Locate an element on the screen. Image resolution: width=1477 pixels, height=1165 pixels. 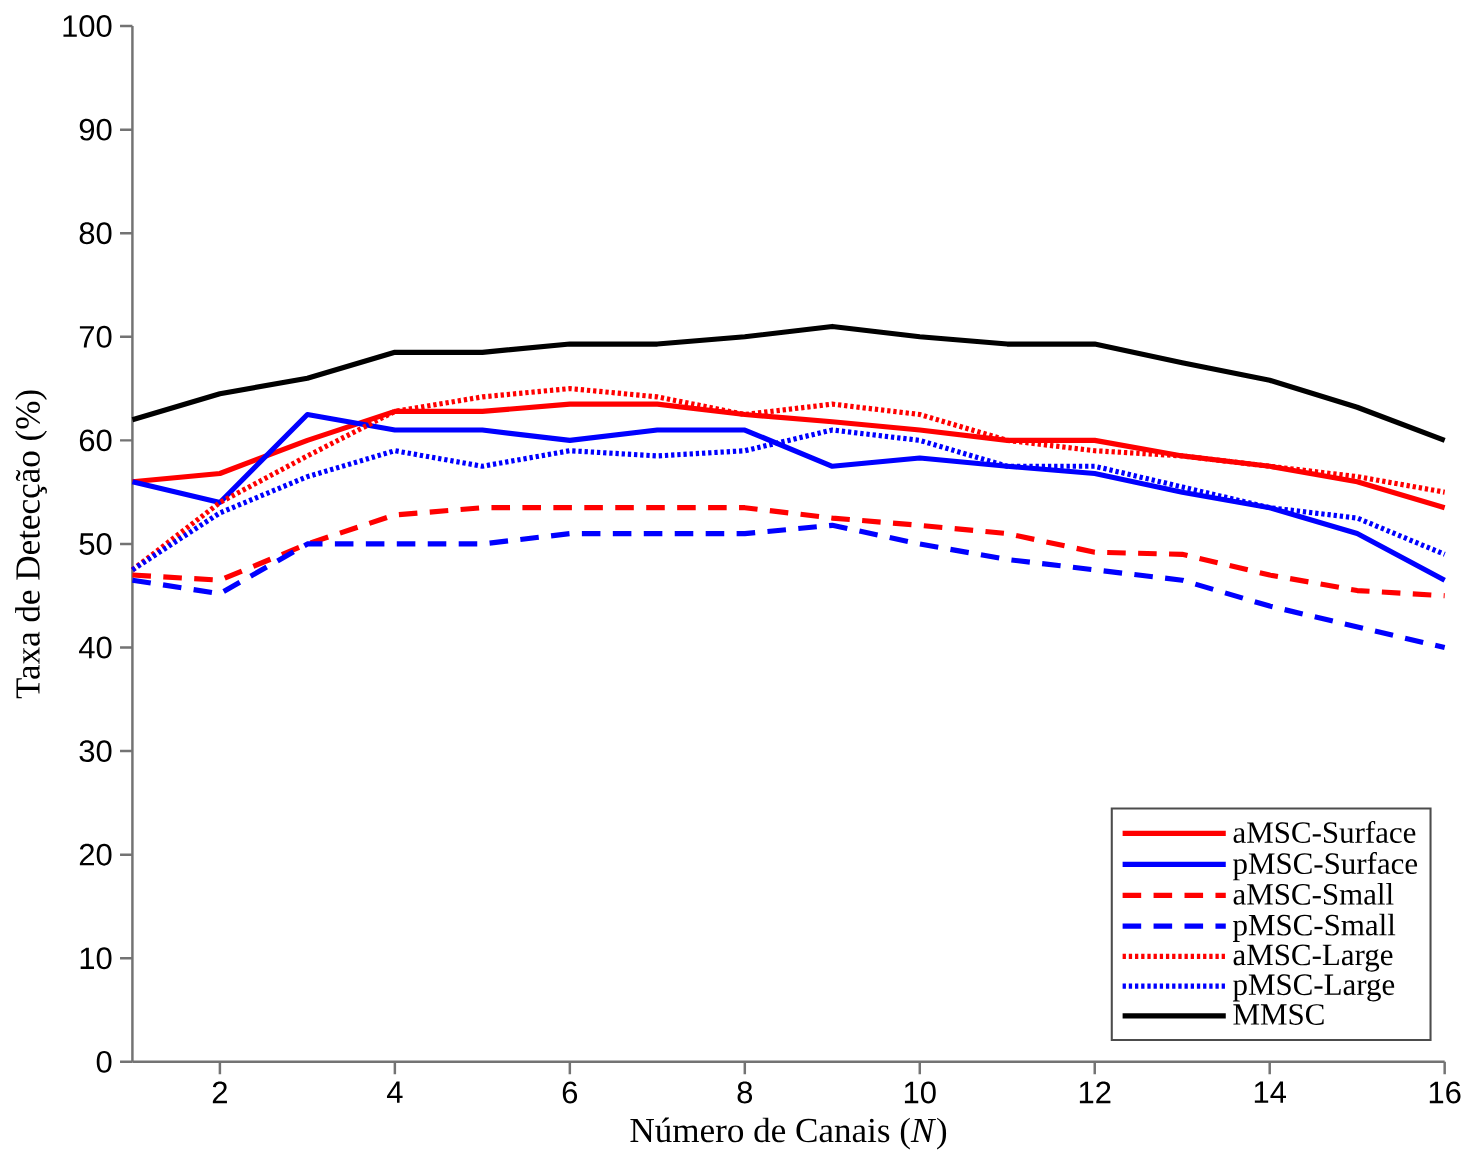
x-tick-label: 12 is located at coordinates (1095, 1092).